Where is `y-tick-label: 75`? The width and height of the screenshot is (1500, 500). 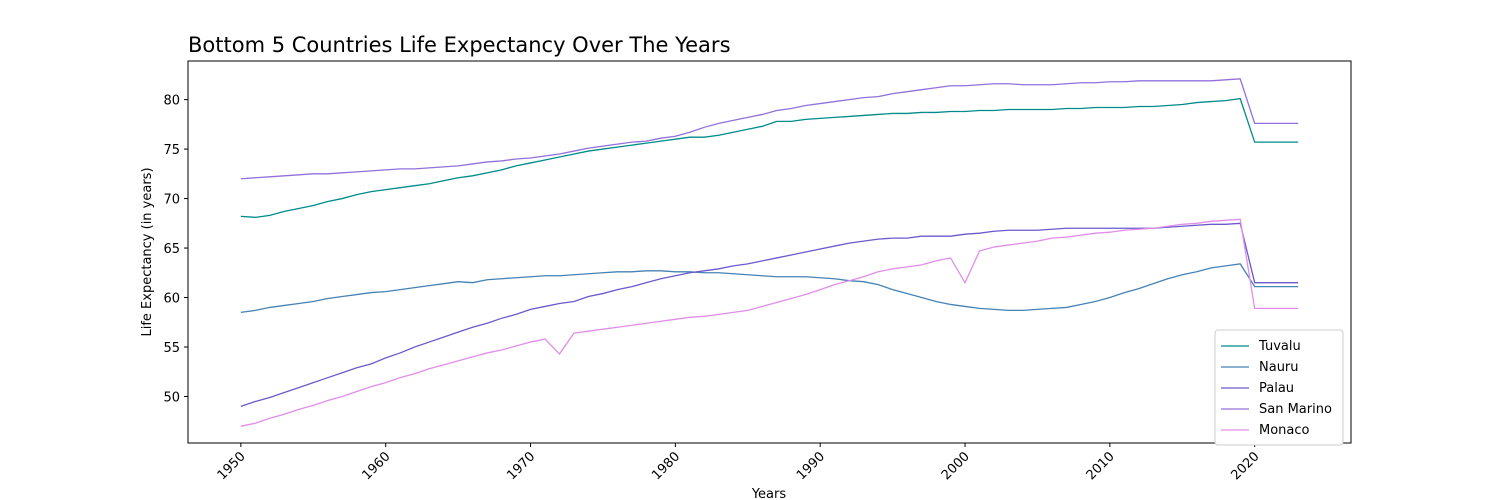
y-tick-label: 75 is located at coordinates (171, 150).